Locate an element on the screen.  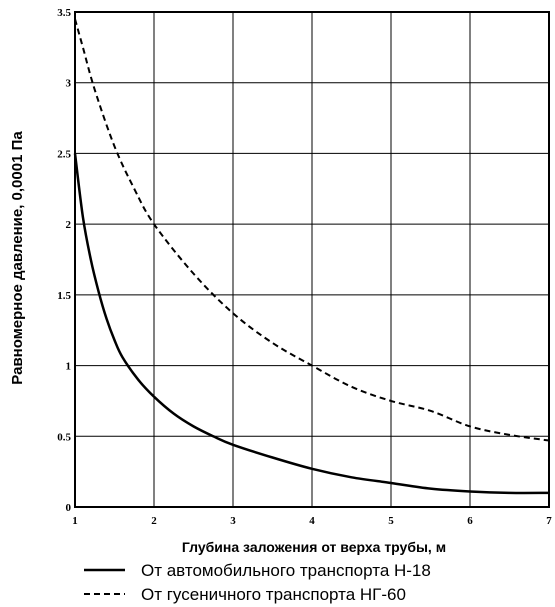
x-tick-label: 5 is located at coordinates (391, 521).